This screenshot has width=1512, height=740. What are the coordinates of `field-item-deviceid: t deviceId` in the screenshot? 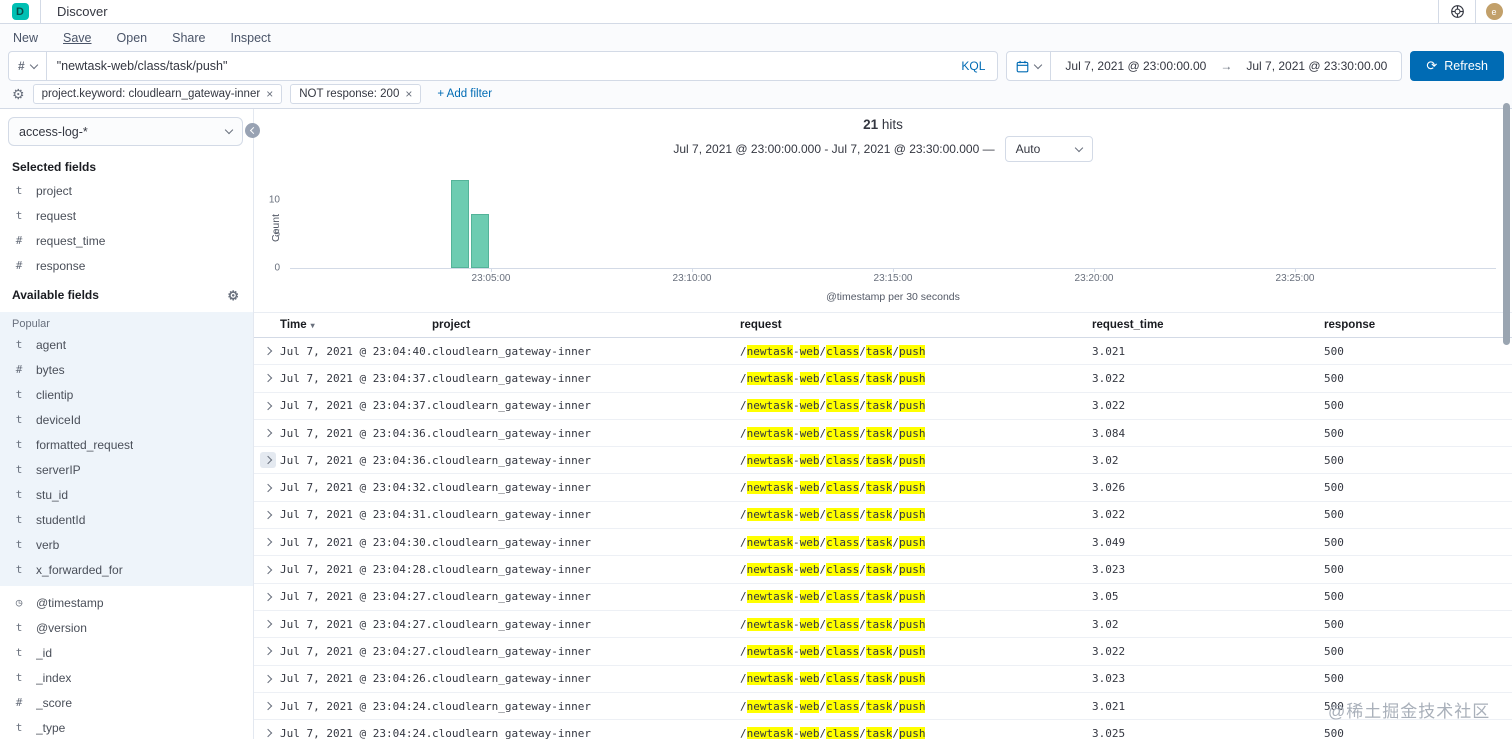 It's located at (126, 419).